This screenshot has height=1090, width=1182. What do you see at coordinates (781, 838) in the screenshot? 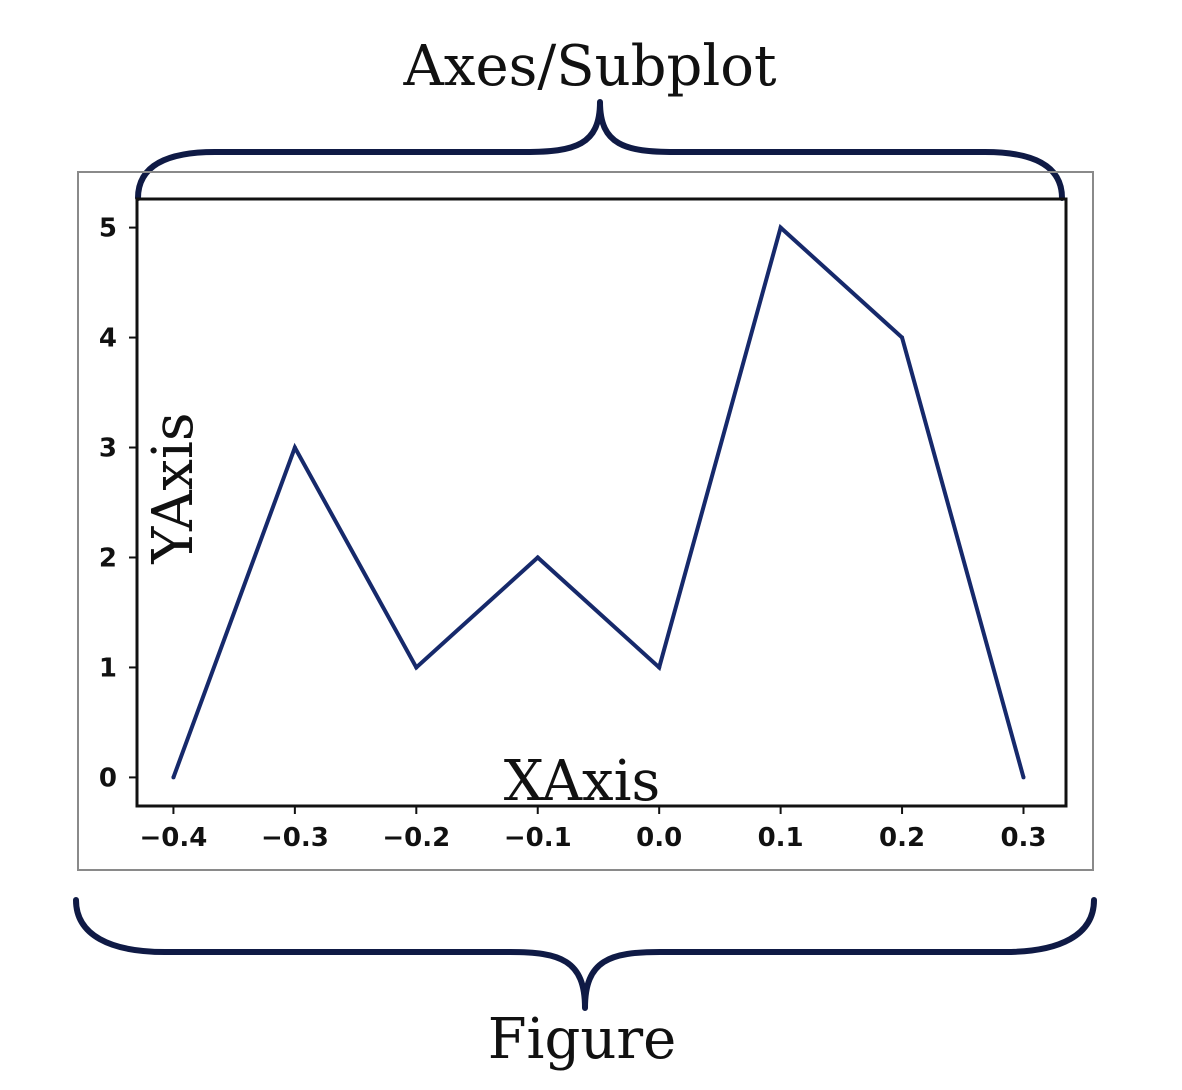
I see `x-tick-label: 0.1` at bounding box center [781, 838].